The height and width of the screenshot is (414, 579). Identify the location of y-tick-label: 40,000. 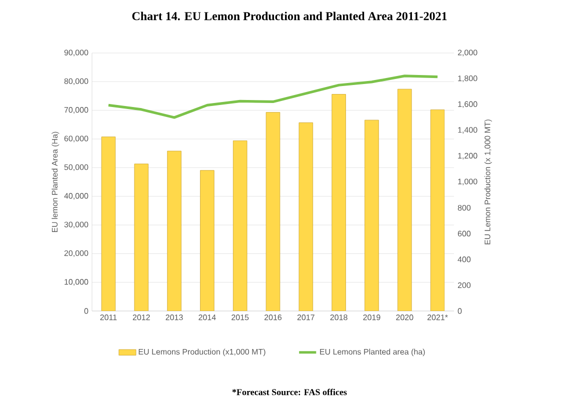
(76, 196).